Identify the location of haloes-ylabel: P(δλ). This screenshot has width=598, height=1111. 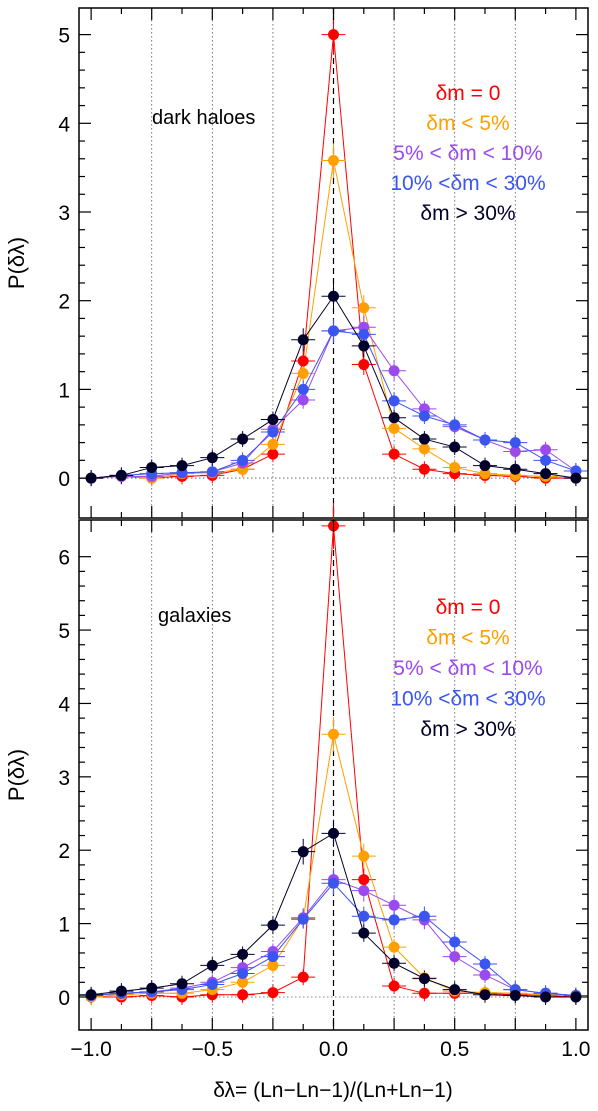
(16, 263).